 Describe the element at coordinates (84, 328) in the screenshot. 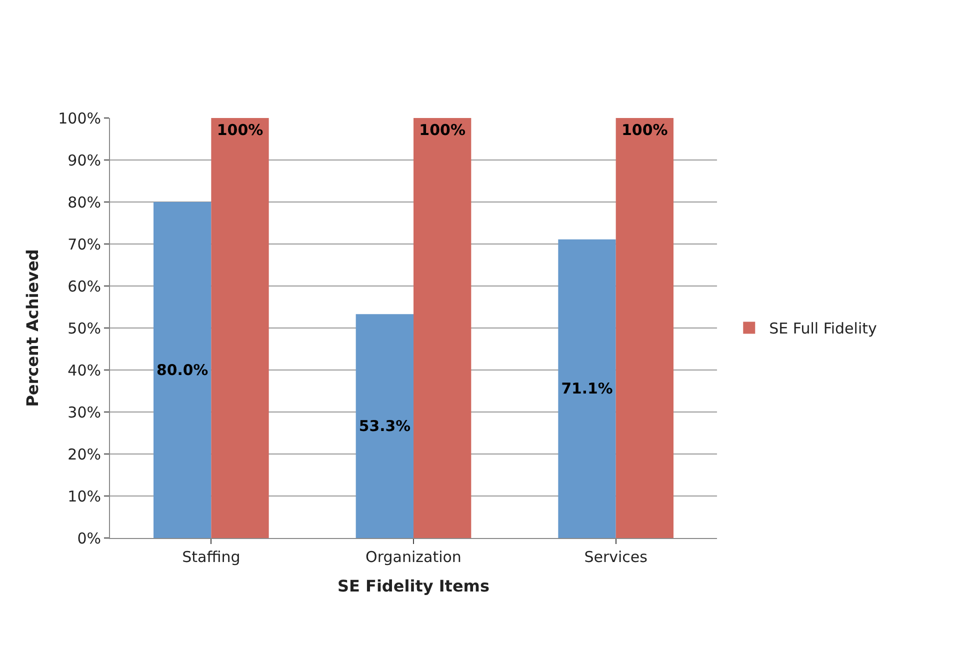

I see `y-tick-label: 50%` at that location.